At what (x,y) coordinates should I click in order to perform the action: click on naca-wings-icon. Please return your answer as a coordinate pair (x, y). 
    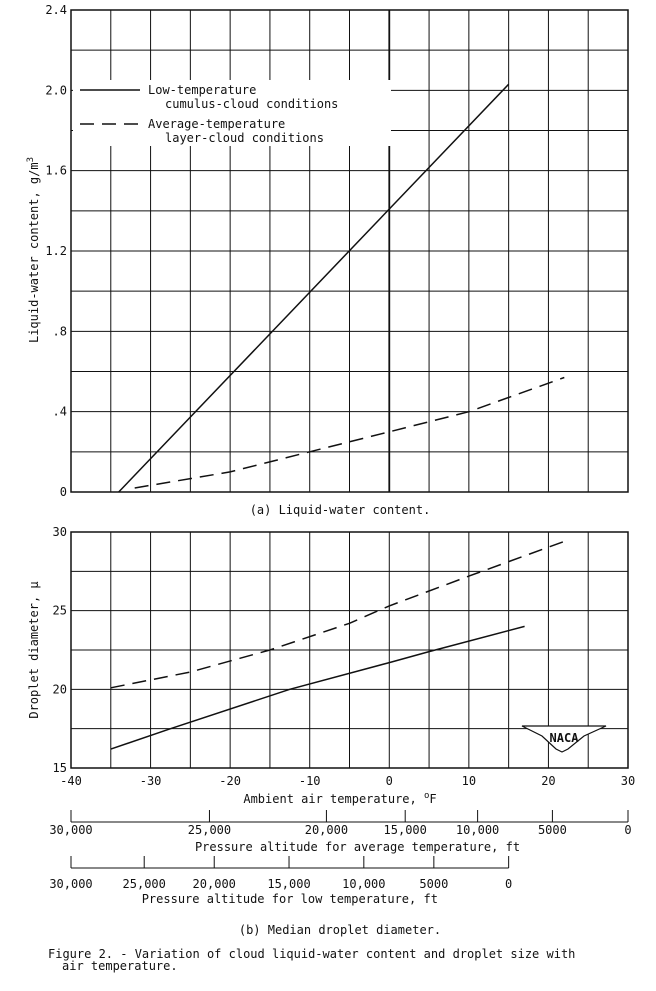
    Looking at the image, I should click on (564, 739).